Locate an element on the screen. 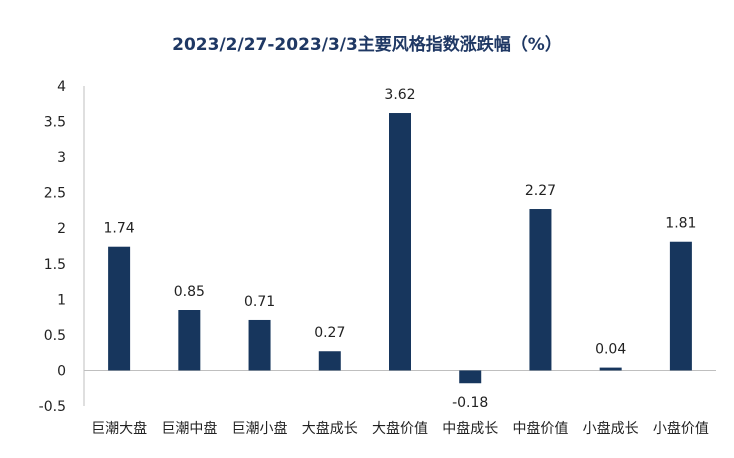 Image resolution: width=734 pixels, height=458 pixels. y-tick-label: -0.5 is located at coordinates (52, 407).